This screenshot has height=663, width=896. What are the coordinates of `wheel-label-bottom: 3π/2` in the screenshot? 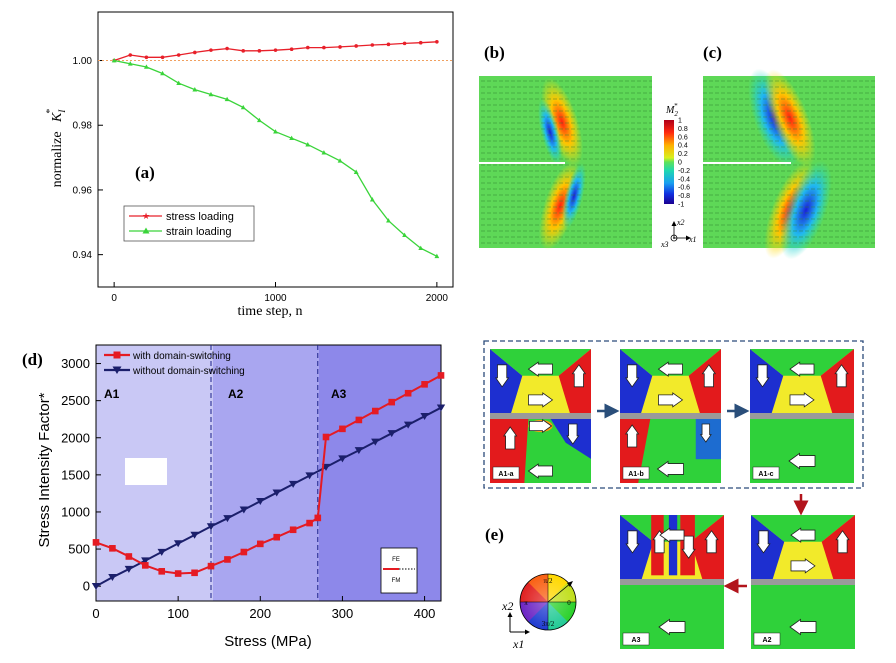 It's located at (548, 624).